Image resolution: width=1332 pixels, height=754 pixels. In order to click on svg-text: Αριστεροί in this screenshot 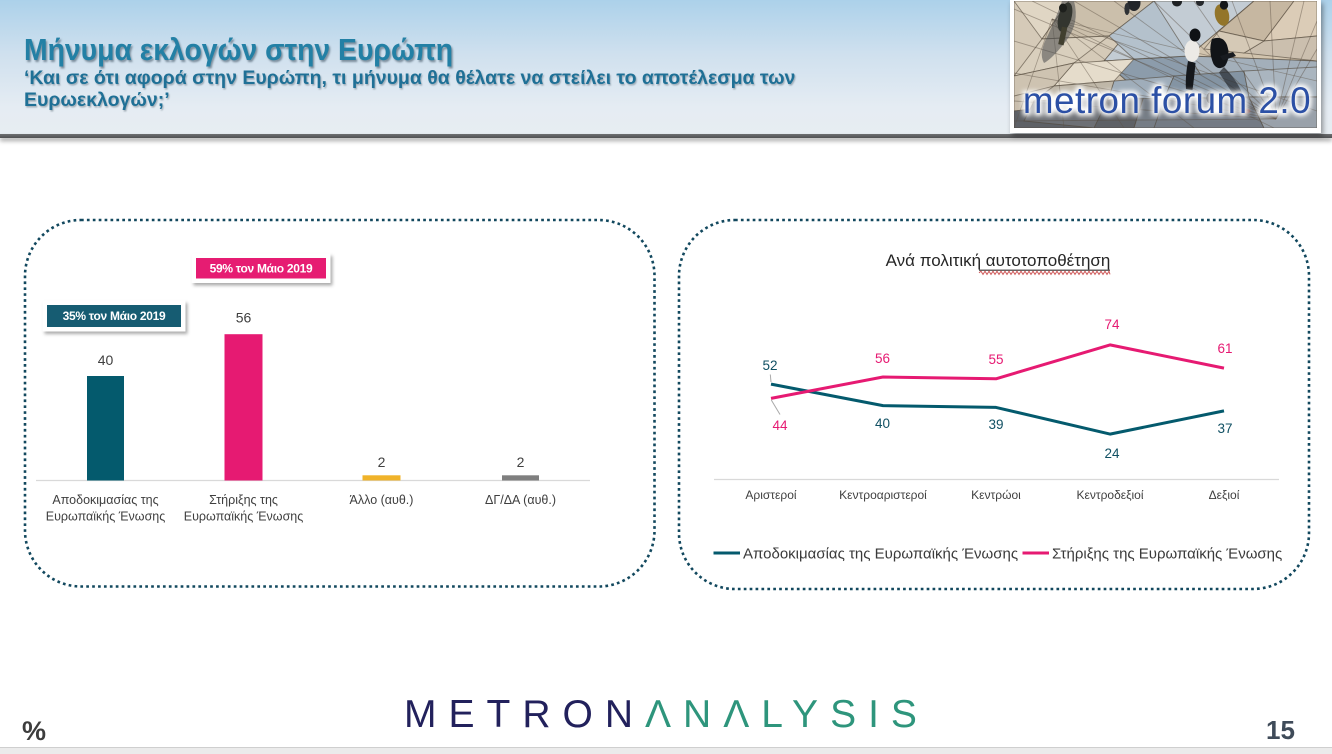, I will do `click(770, 495)`.